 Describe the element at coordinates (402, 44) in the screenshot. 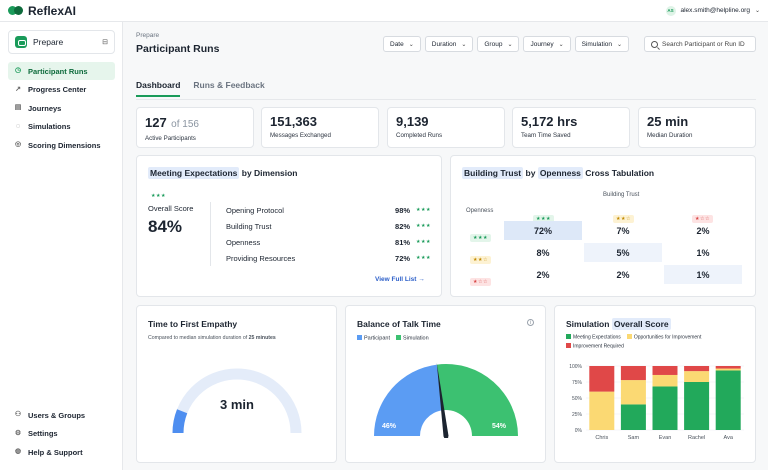

I see `date-filter: Date ⌄` at that location.